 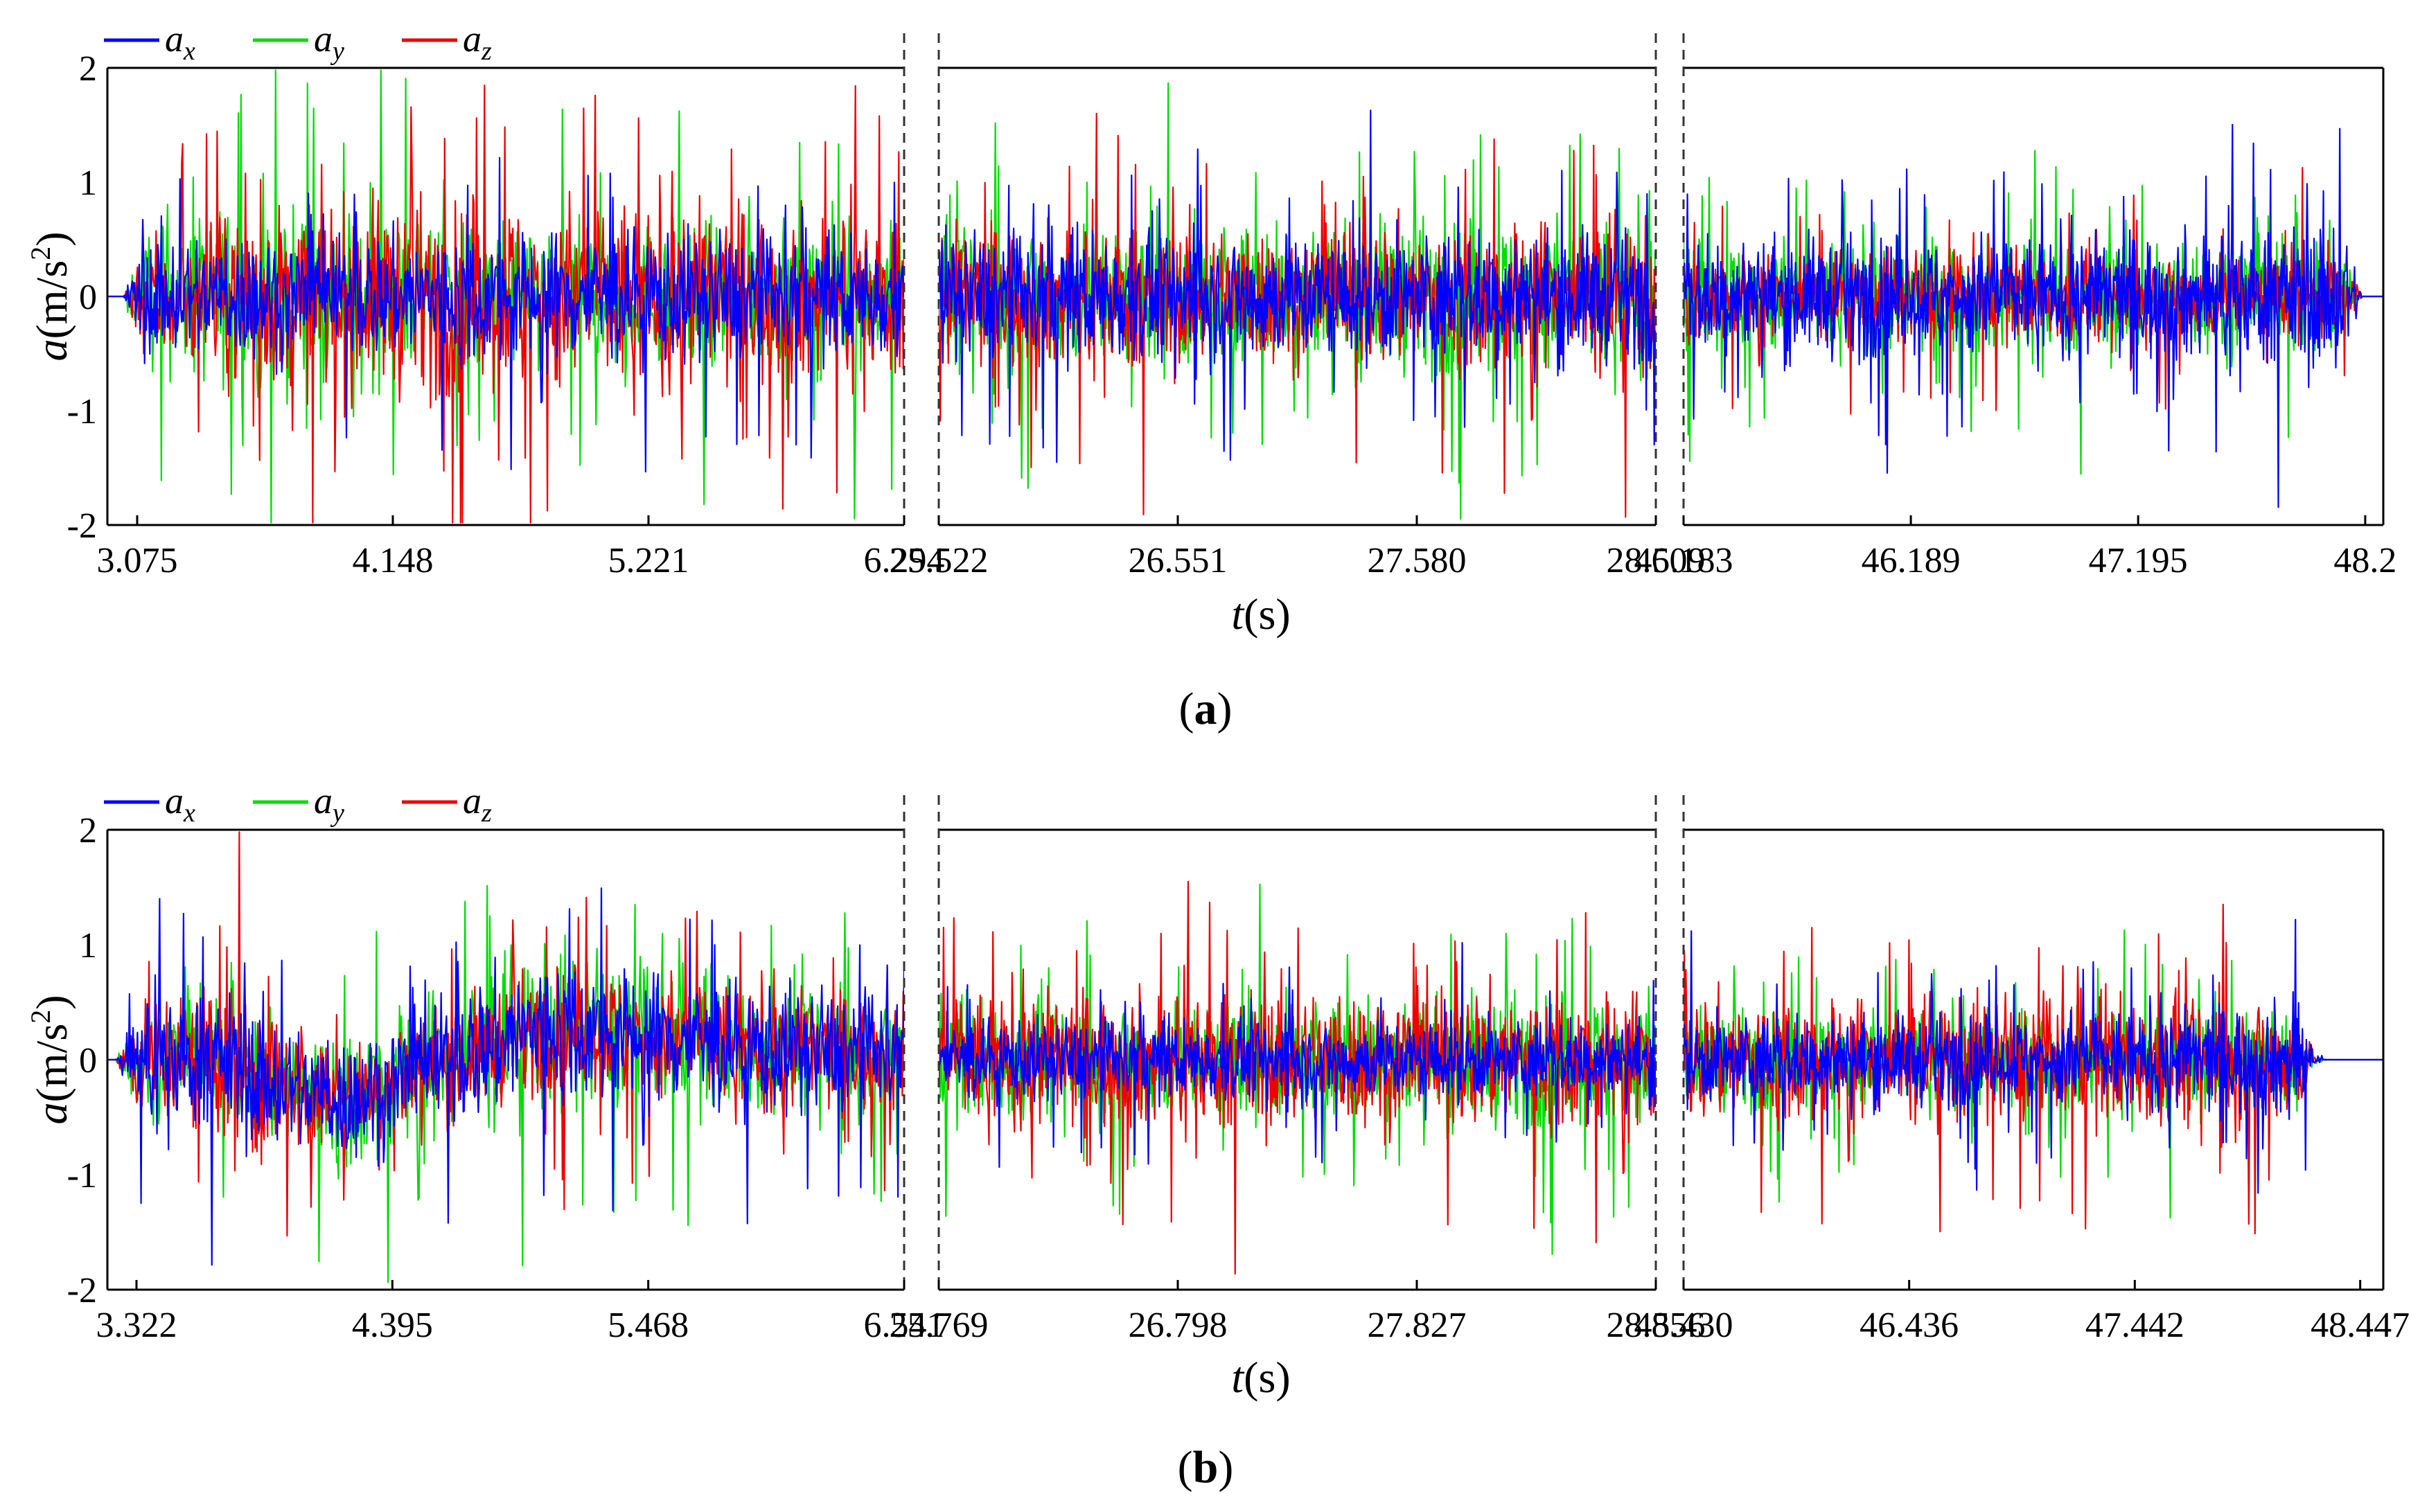 I want to click on x-tick-label: 3.322, so click(x=136, y=1325).